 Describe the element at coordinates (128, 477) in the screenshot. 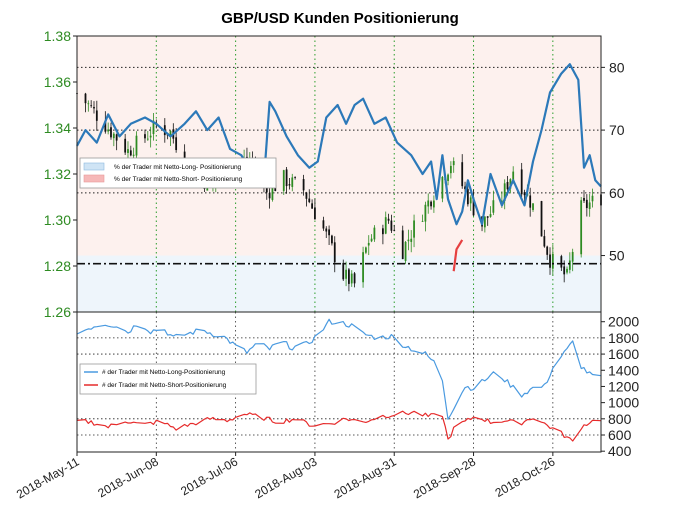

I see `x-tick-label: 2018-Jun-08` at that location.